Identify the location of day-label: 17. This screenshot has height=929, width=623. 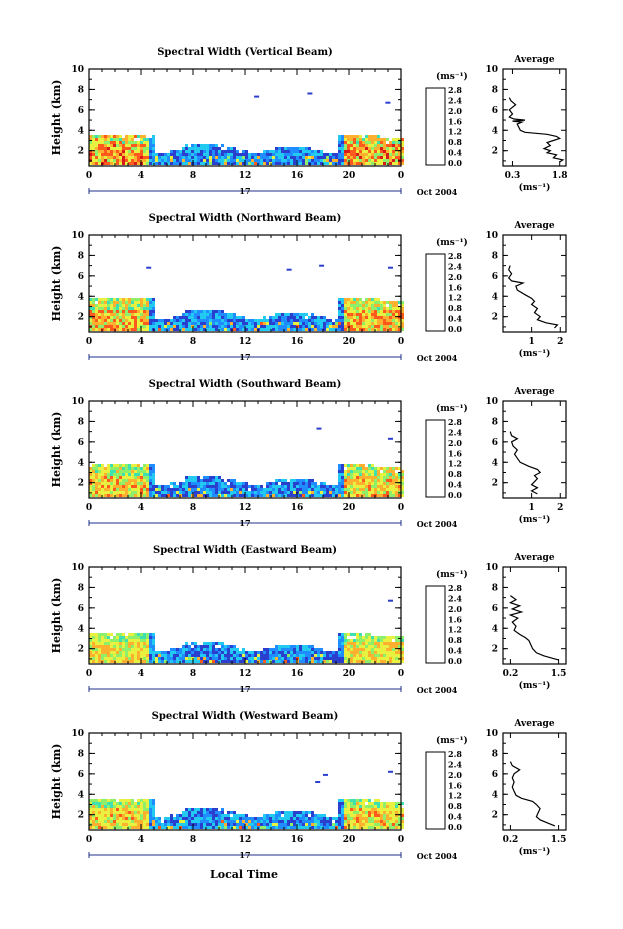
(244, 523).